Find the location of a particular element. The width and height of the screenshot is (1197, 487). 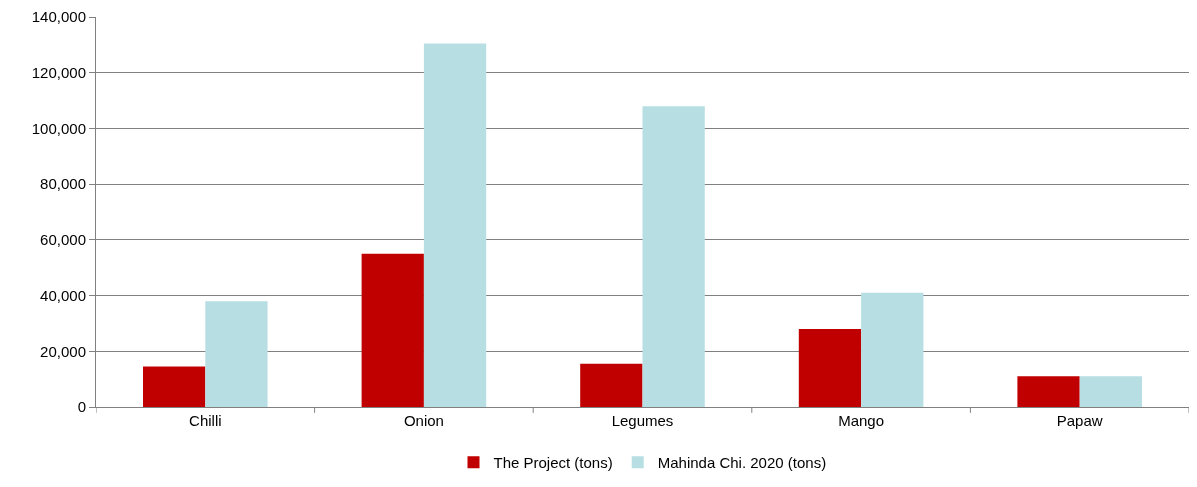

x-tick-label: Onion is located at coordinates (423, 420).